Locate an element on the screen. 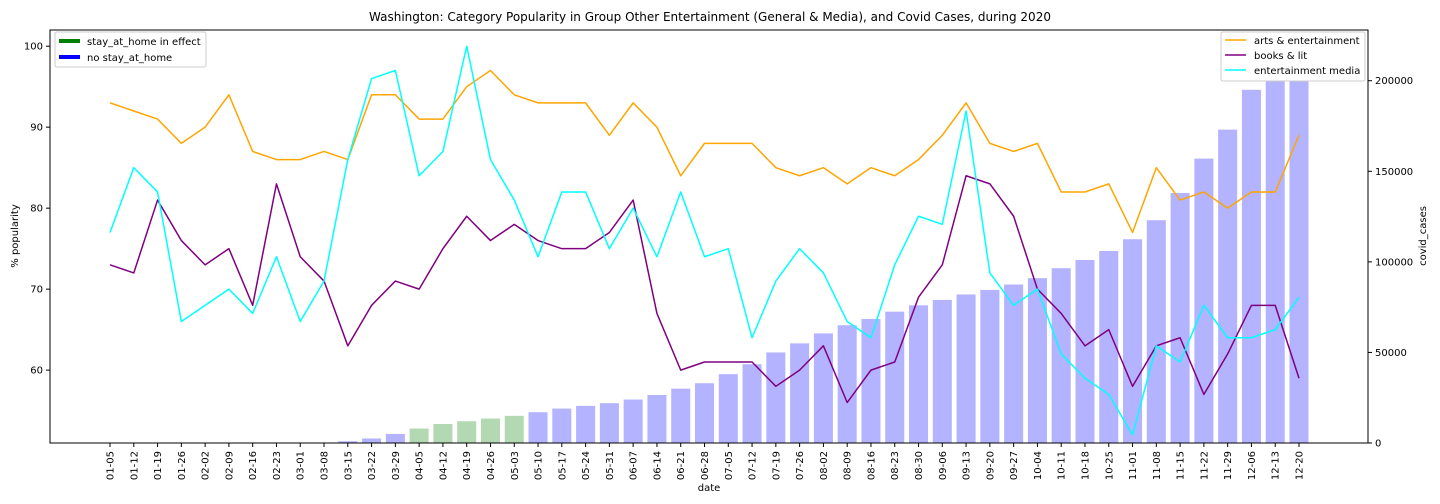 Image resolution: width=1440 pixels, height=504 pixels. x-tick-label: 02-02 is located at coordinates (206, 465).